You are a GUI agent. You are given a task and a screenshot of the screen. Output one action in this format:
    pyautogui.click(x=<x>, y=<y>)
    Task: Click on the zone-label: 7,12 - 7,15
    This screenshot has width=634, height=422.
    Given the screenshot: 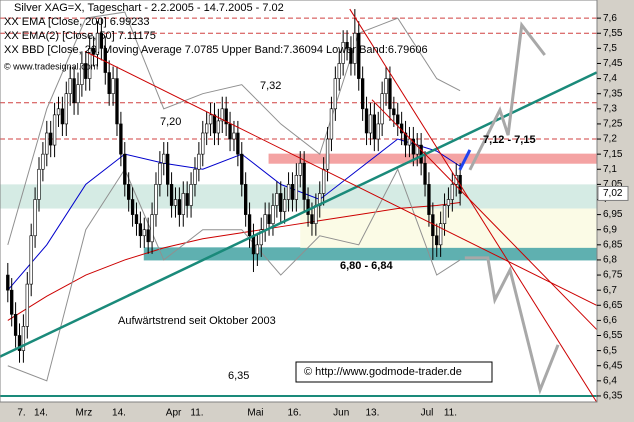 What is the action you would take?
    pyautogui.click(x=509, y=140)
    